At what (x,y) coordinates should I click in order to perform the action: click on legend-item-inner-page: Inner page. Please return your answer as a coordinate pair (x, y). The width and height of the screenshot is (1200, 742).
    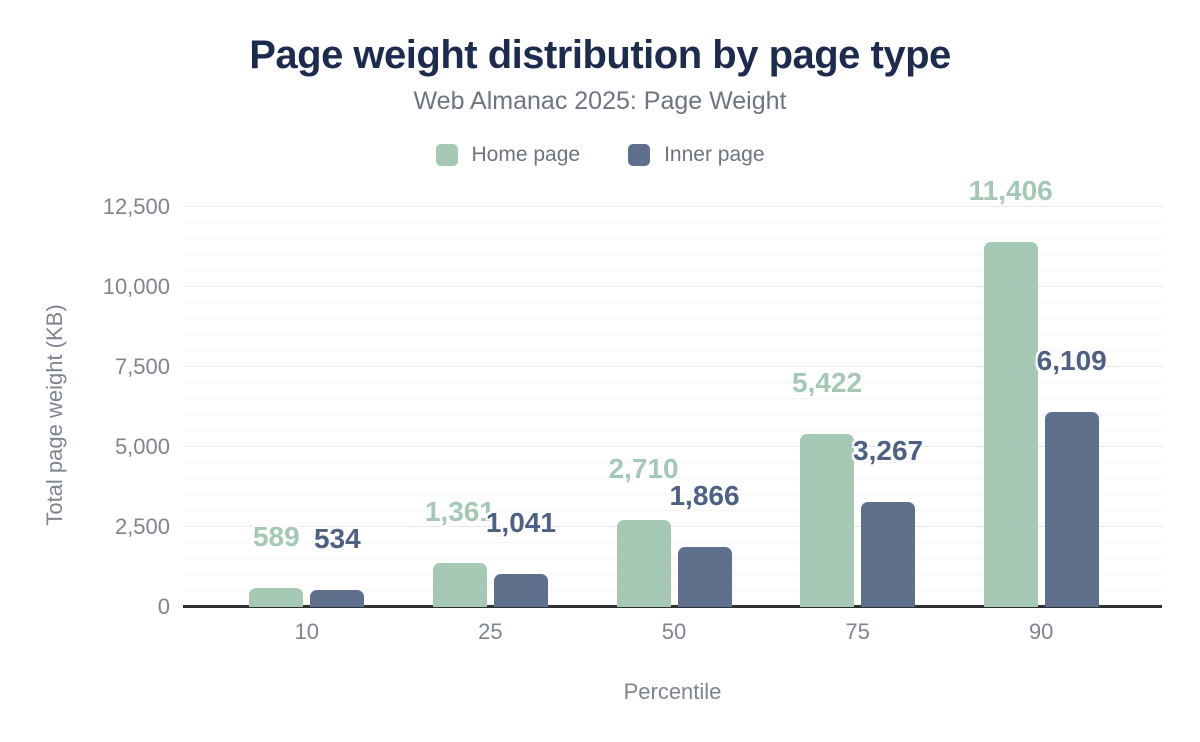
    Looking at the image, I should click on (696, 155).